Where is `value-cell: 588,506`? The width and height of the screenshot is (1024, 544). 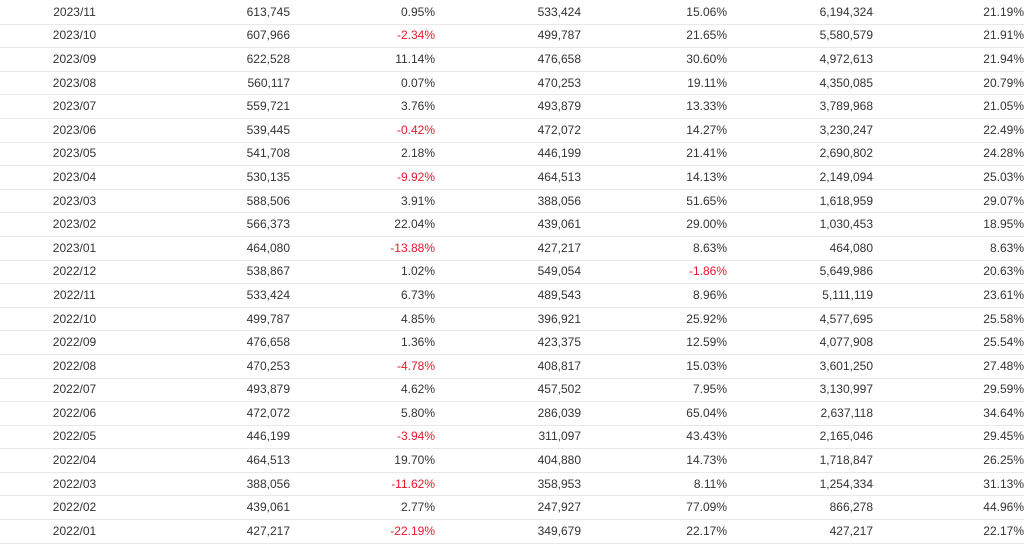
value-cell: 588,506 is located at coordinates (219, 201).